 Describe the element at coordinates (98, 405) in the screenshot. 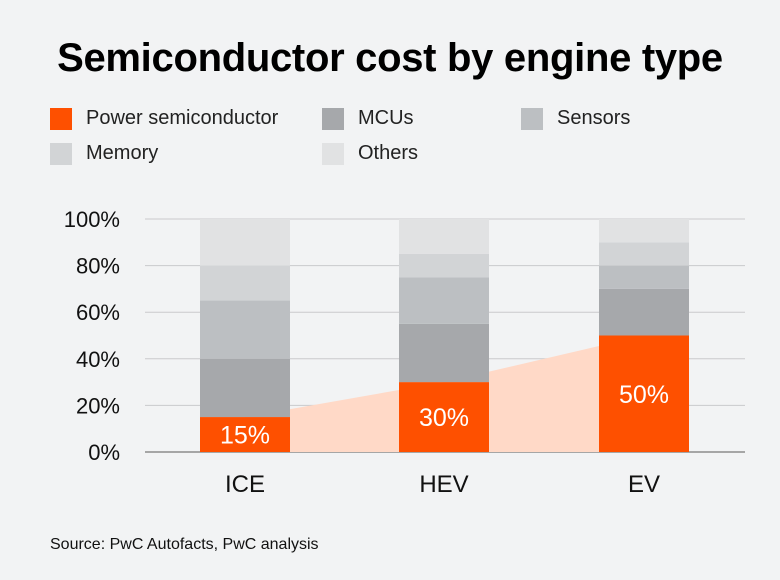

I see `y-tick-label: 20%` at that location.